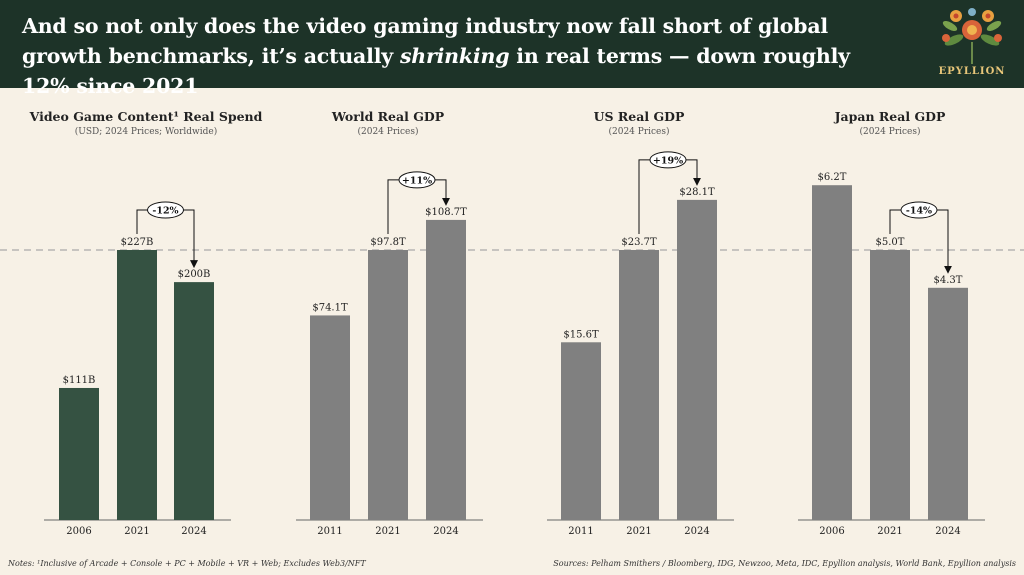 Image resolution: width=1024 pixels, height=575 pixels. What do you see at coordinates (639, 132) in the screenshot?
I see `panel-subtitle-us-gdp: (2024 Prices)` at bounding box center [639, 132].